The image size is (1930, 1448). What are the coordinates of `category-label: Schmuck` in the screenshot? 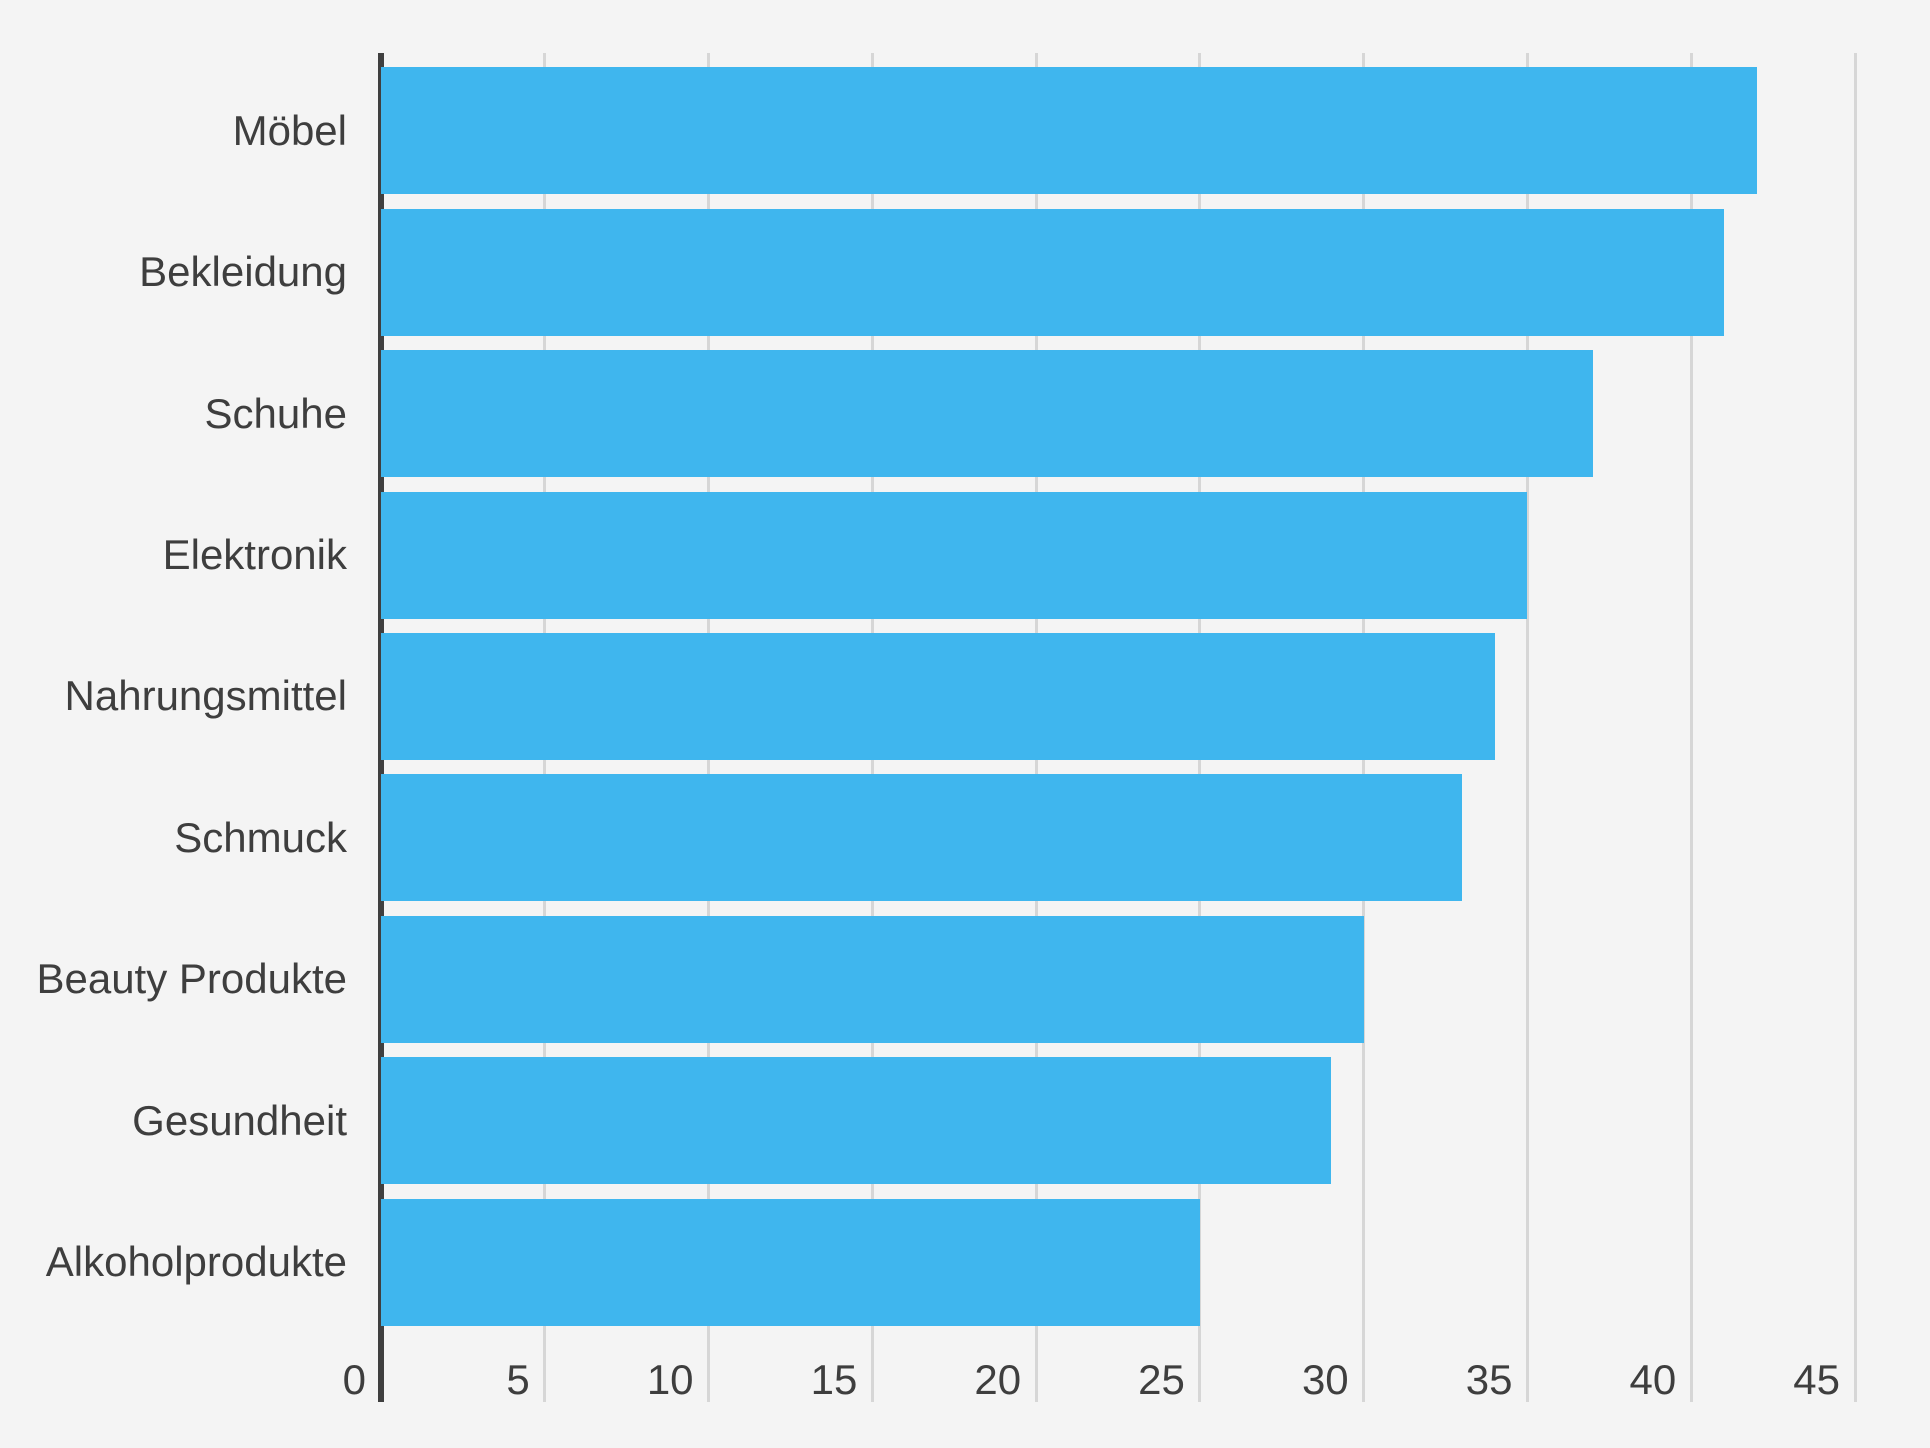 It's located at (260, 837).